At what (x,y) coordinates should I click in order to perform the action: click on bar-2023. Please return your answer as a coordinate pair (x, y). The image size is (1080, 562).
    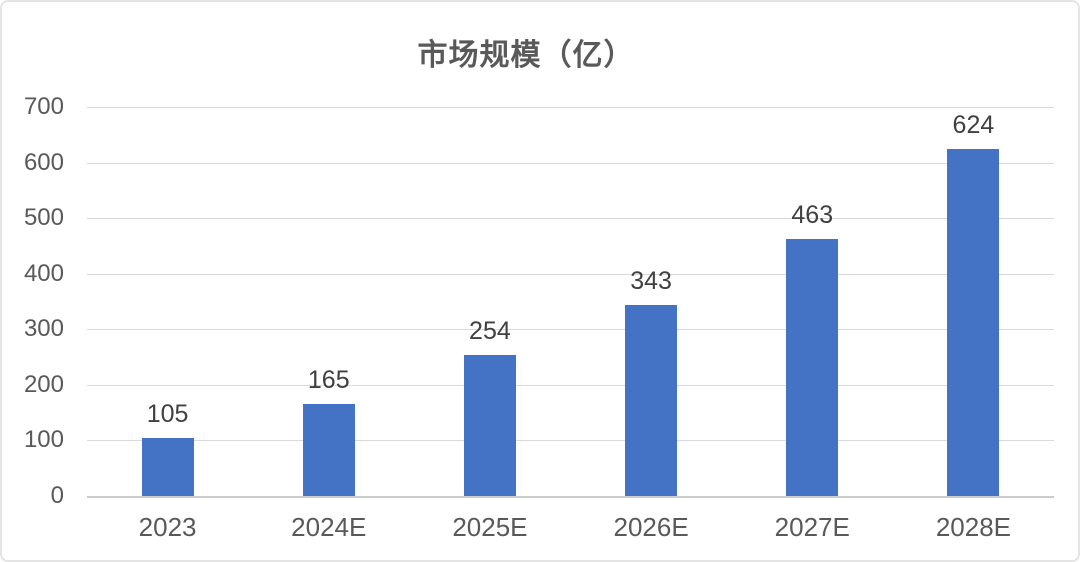
    Looking at the image, I should click on (167, 466).